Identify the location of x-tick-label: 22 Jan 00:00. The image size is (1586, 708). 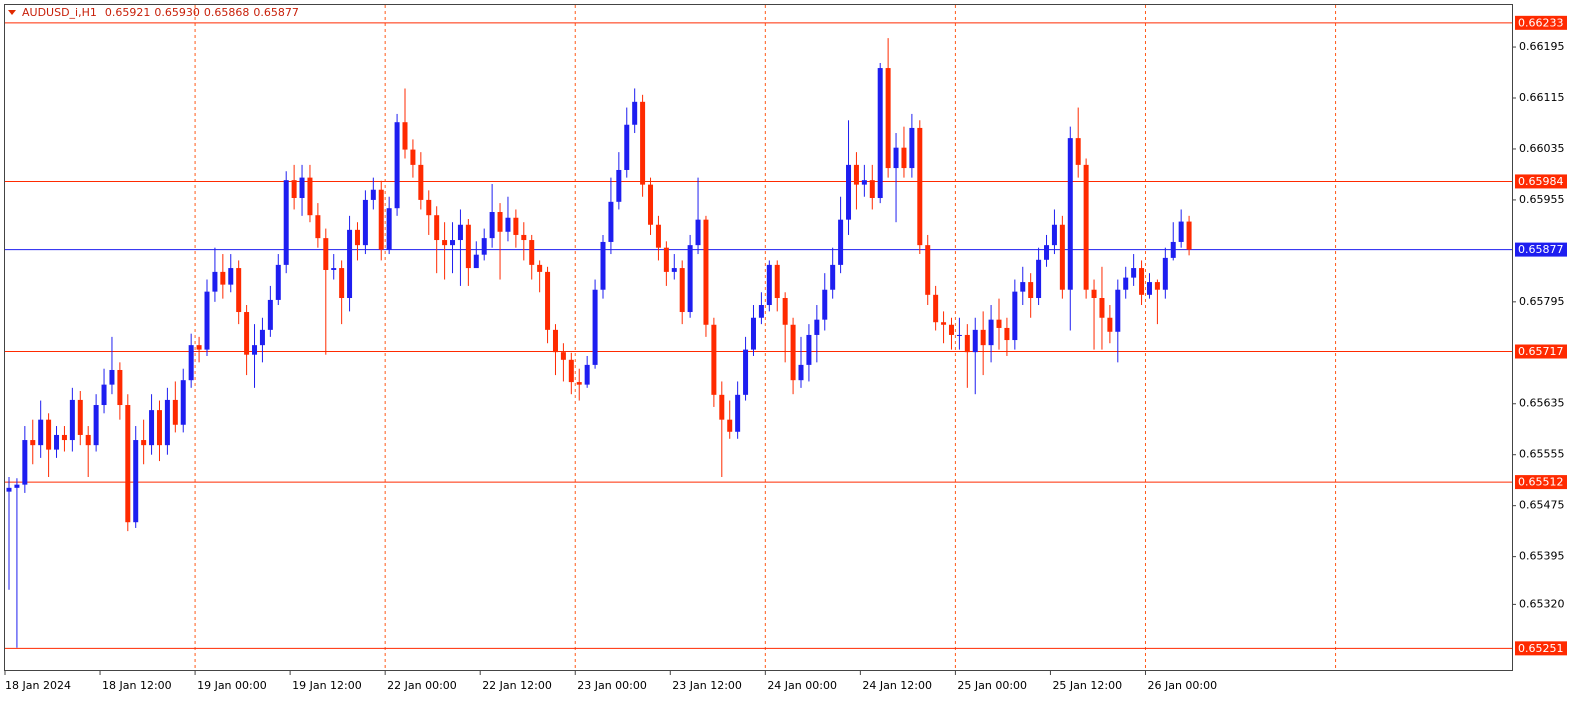
(422, 685).